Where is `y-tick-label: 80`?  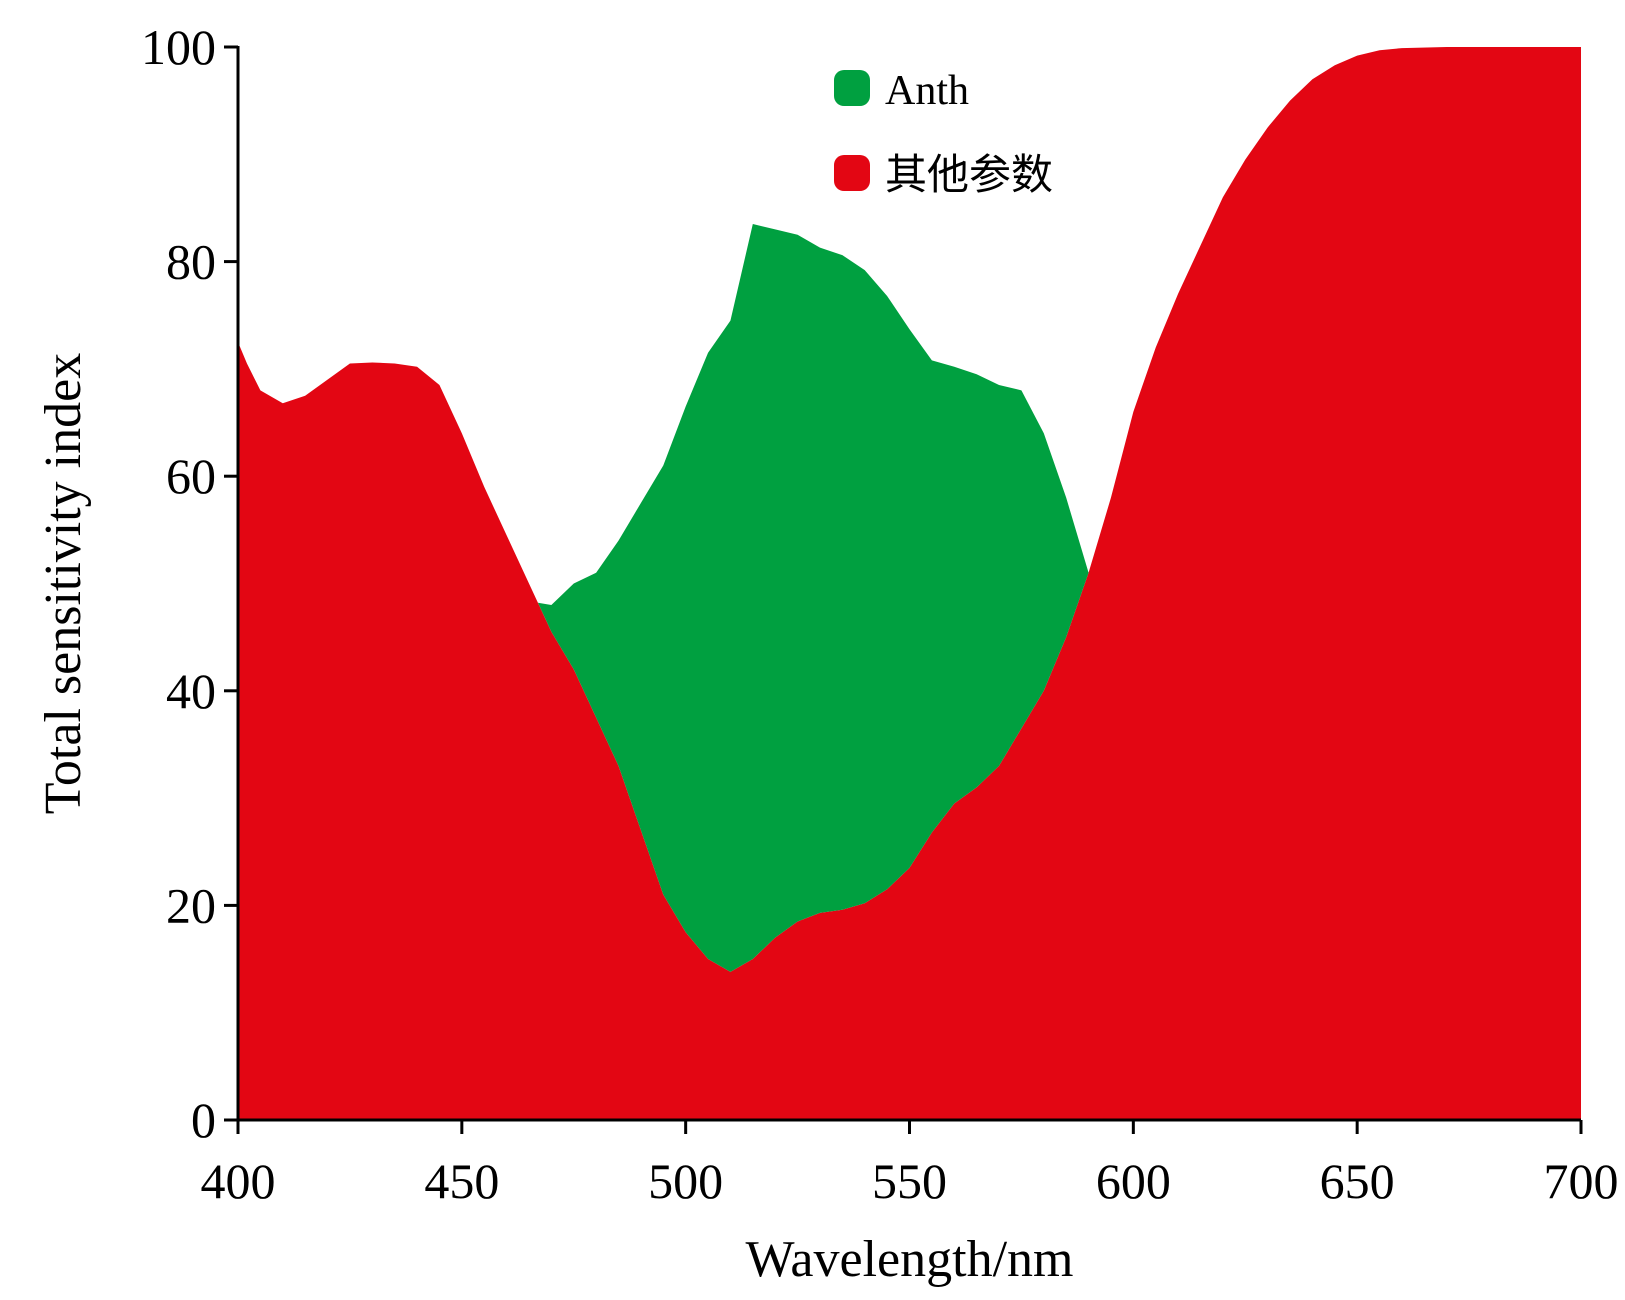 y-tick-label: 80 is located at coordinates (191, 262).